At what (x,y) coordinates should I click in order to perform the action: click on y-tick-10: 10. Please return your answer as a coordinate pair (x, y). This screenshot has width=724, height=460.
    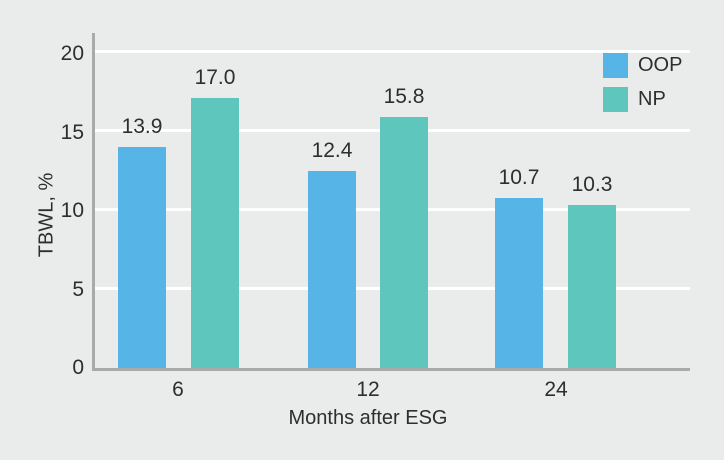
    Looking at the image, I should click on (72, 210).